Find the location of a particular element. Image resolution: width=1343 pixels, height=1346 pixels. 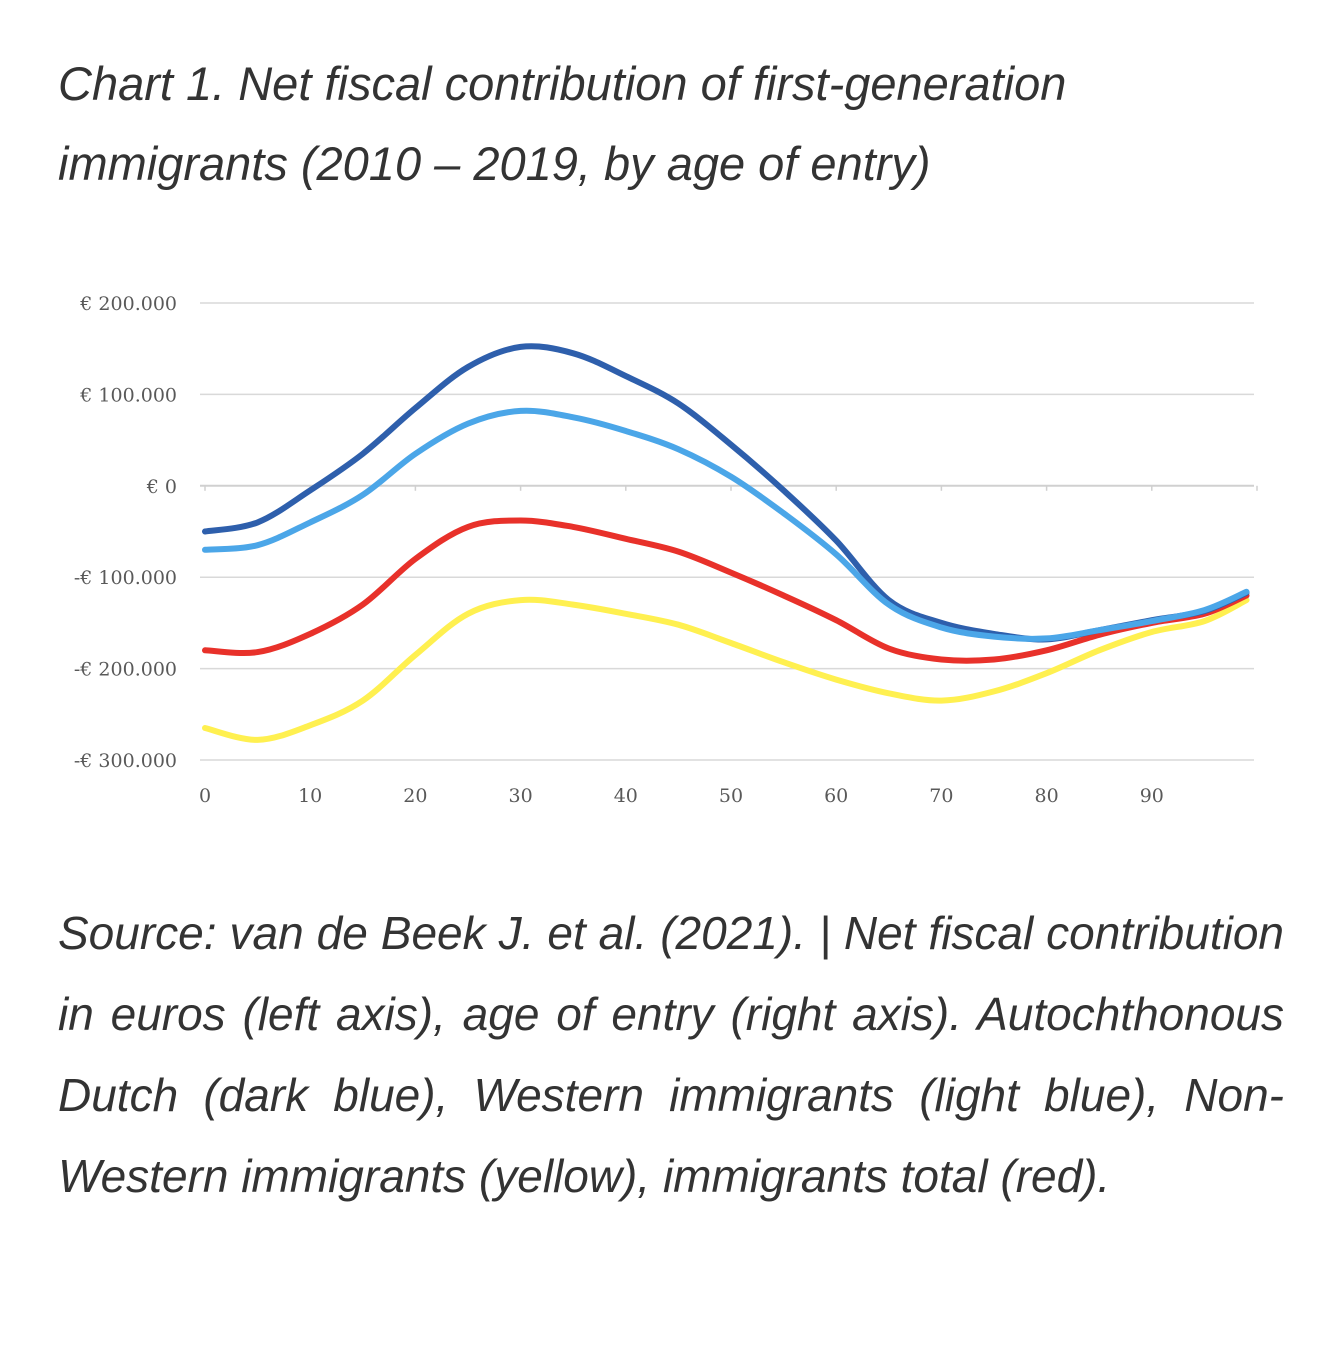

x-axis-tick-labels: 0 10 20 30 40 50 60 70 80 90 is located at coordinates (681, 796).